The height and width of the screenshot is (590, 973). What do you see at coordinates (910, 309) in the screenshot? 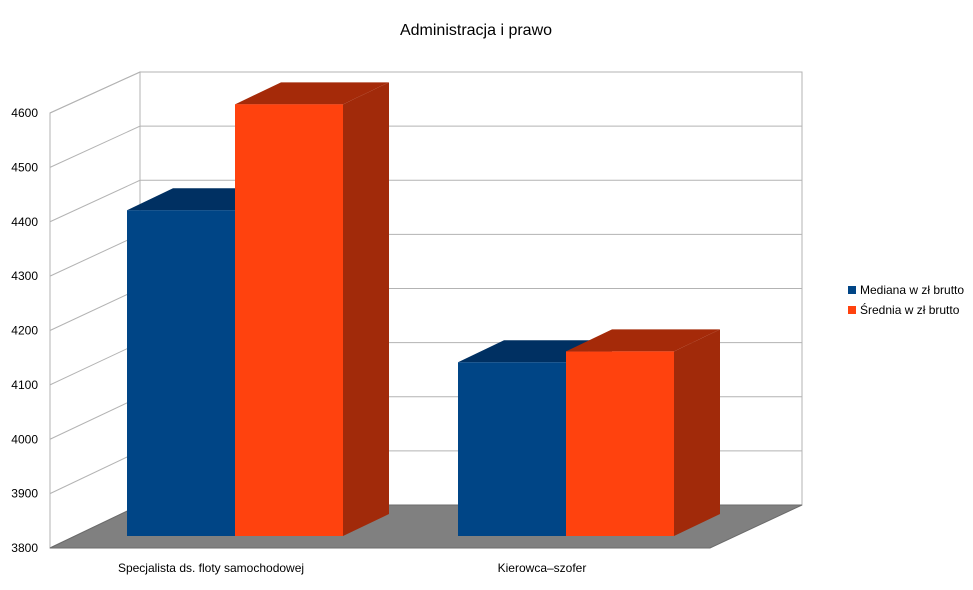
I see `legend-label: Średnia w zł brutto` at bounding box center [910, 309].